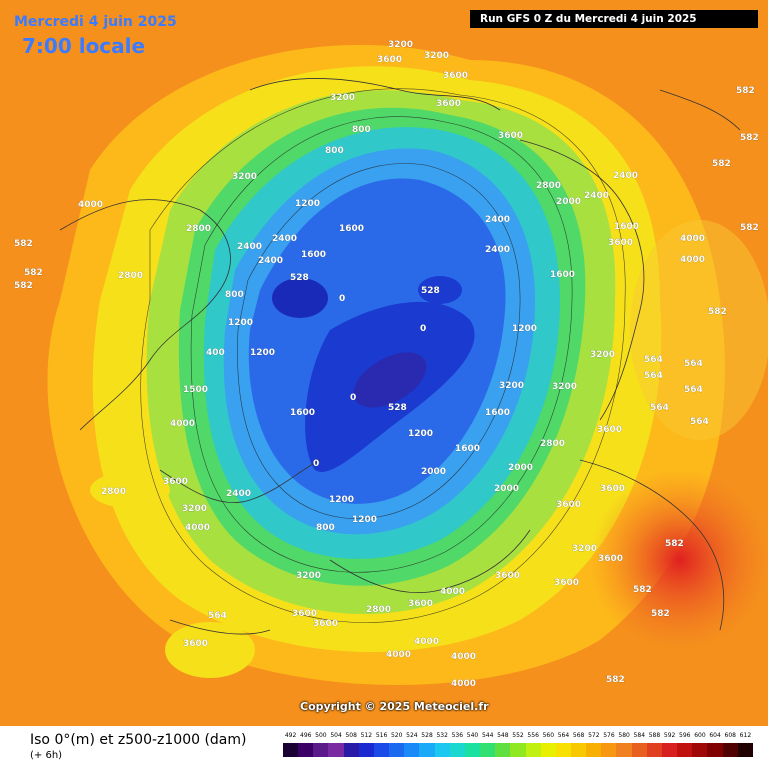  I want to click on legend-scale-label: 520, so click(396, 735).